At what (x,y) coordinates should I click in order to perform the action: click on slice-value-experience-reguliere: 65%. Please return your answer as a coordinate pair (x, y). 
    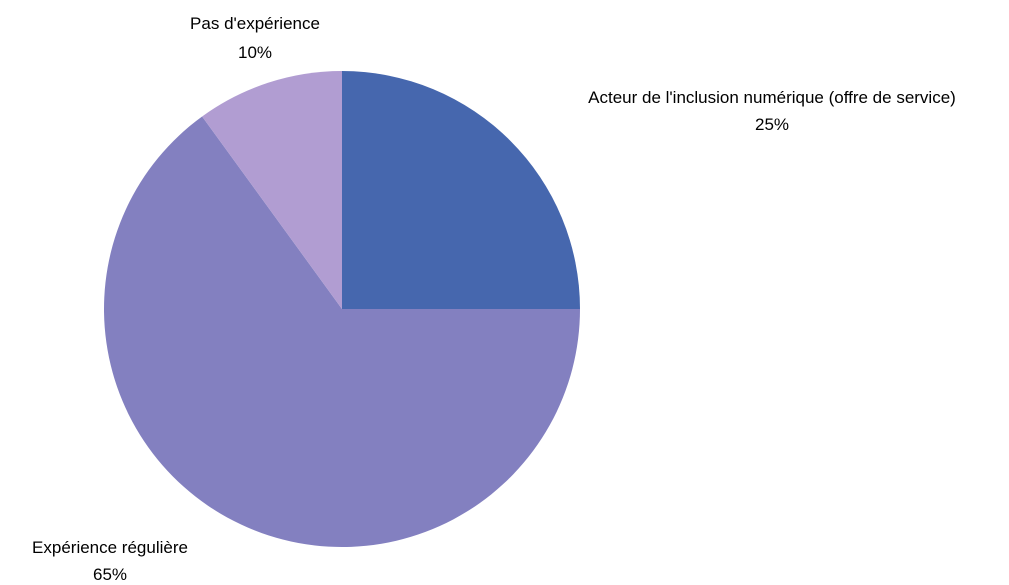
    Looking at the image, I should click on (110, 574).